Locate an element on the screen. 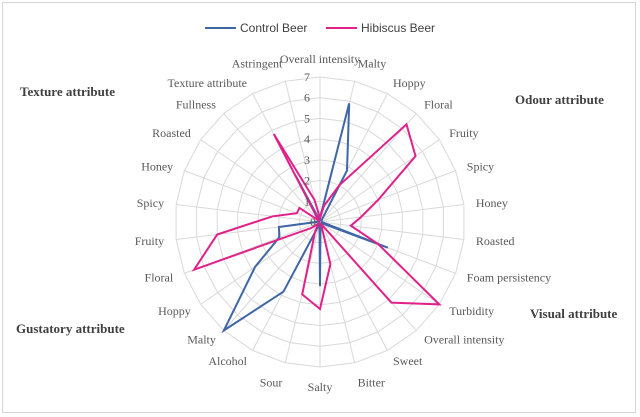  axis-label-10-overall-intensity: Overall intensity is located at coordinates (464, 340).